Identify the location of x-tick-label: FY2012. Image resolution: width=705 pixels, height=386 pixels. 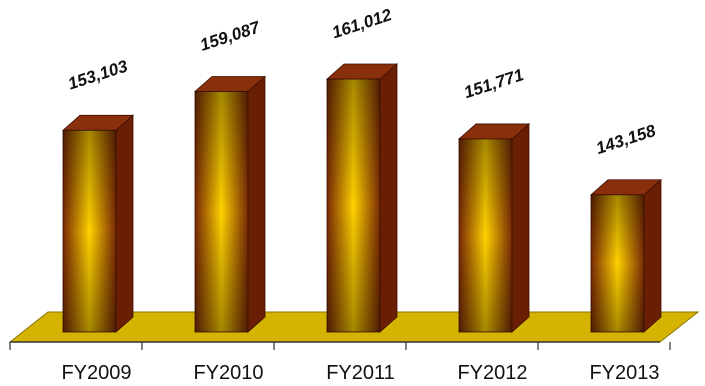
(492, 373).